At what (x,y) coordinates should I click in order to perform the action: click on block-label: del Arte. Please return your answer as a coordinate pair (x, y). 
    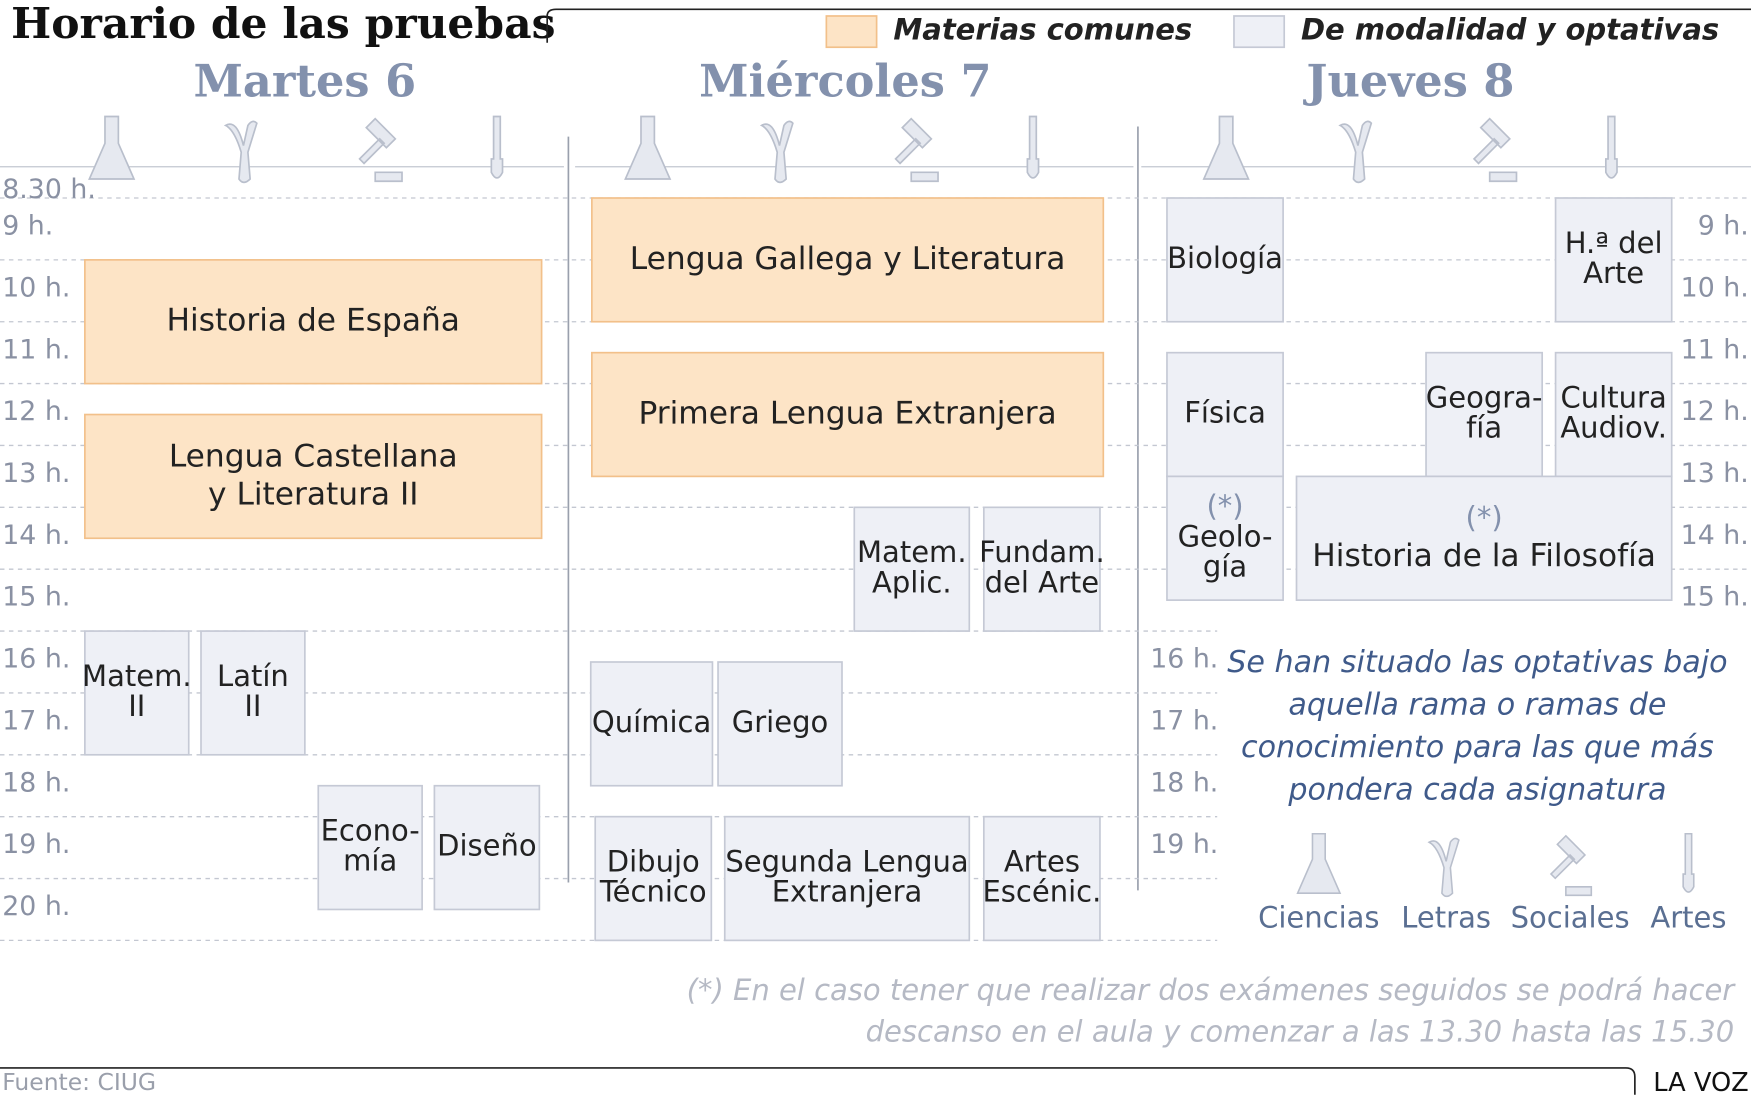
    Looking at the image, I should click on (1042, 582).